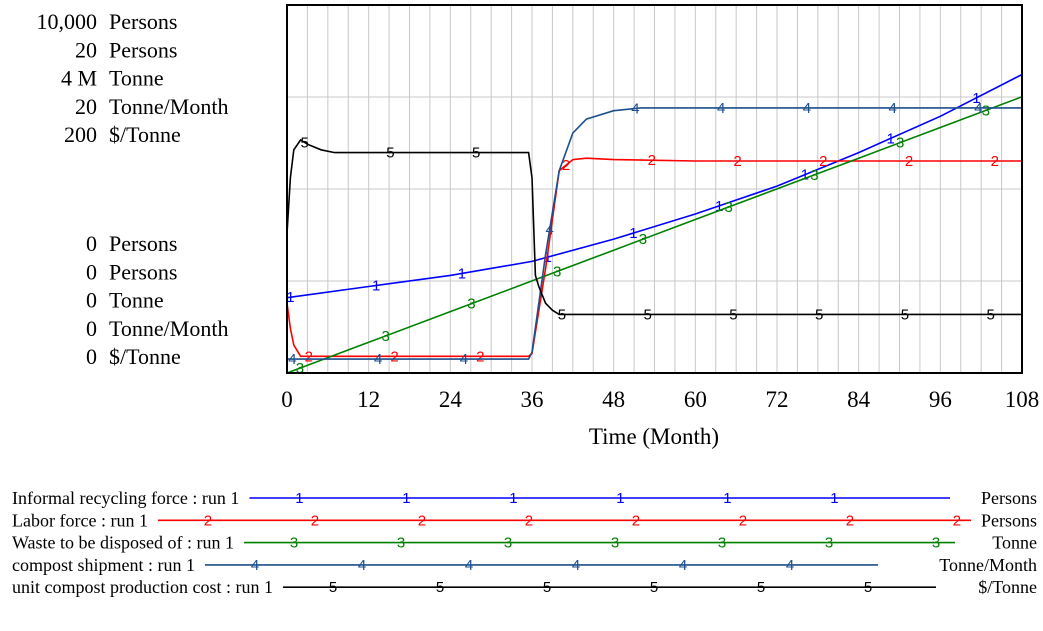  What do you see at coordinates (145, 356) in the screenshot?
I see `y-axis-min-unit: $/Tonne` at bounding box center [145, 356].